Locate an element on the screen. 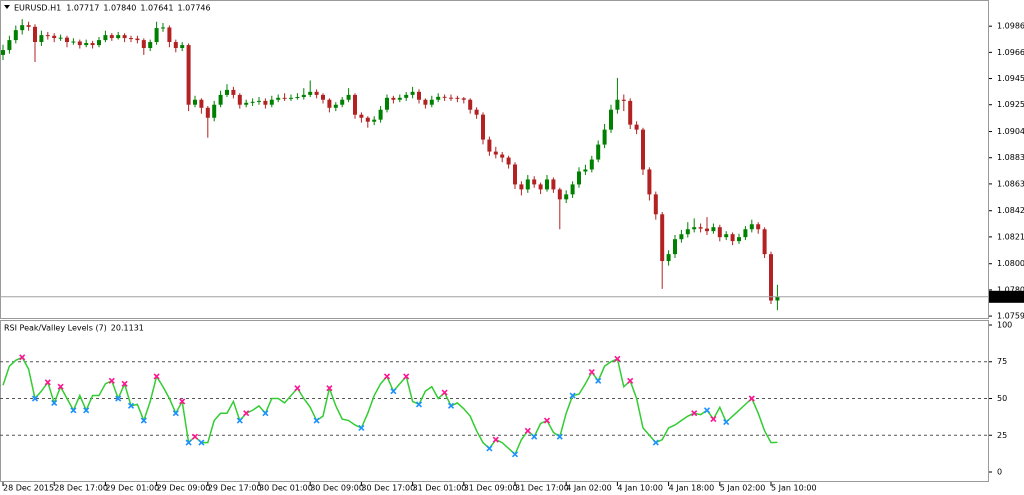  y-tick-label: 1.08005 is located at coordinates (1010, 263).